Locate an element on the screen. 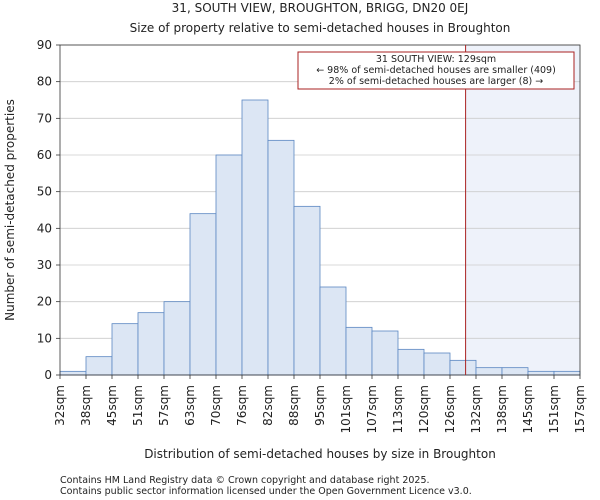  x-tick-label: 45sqm is located at coordinates (112, 405).